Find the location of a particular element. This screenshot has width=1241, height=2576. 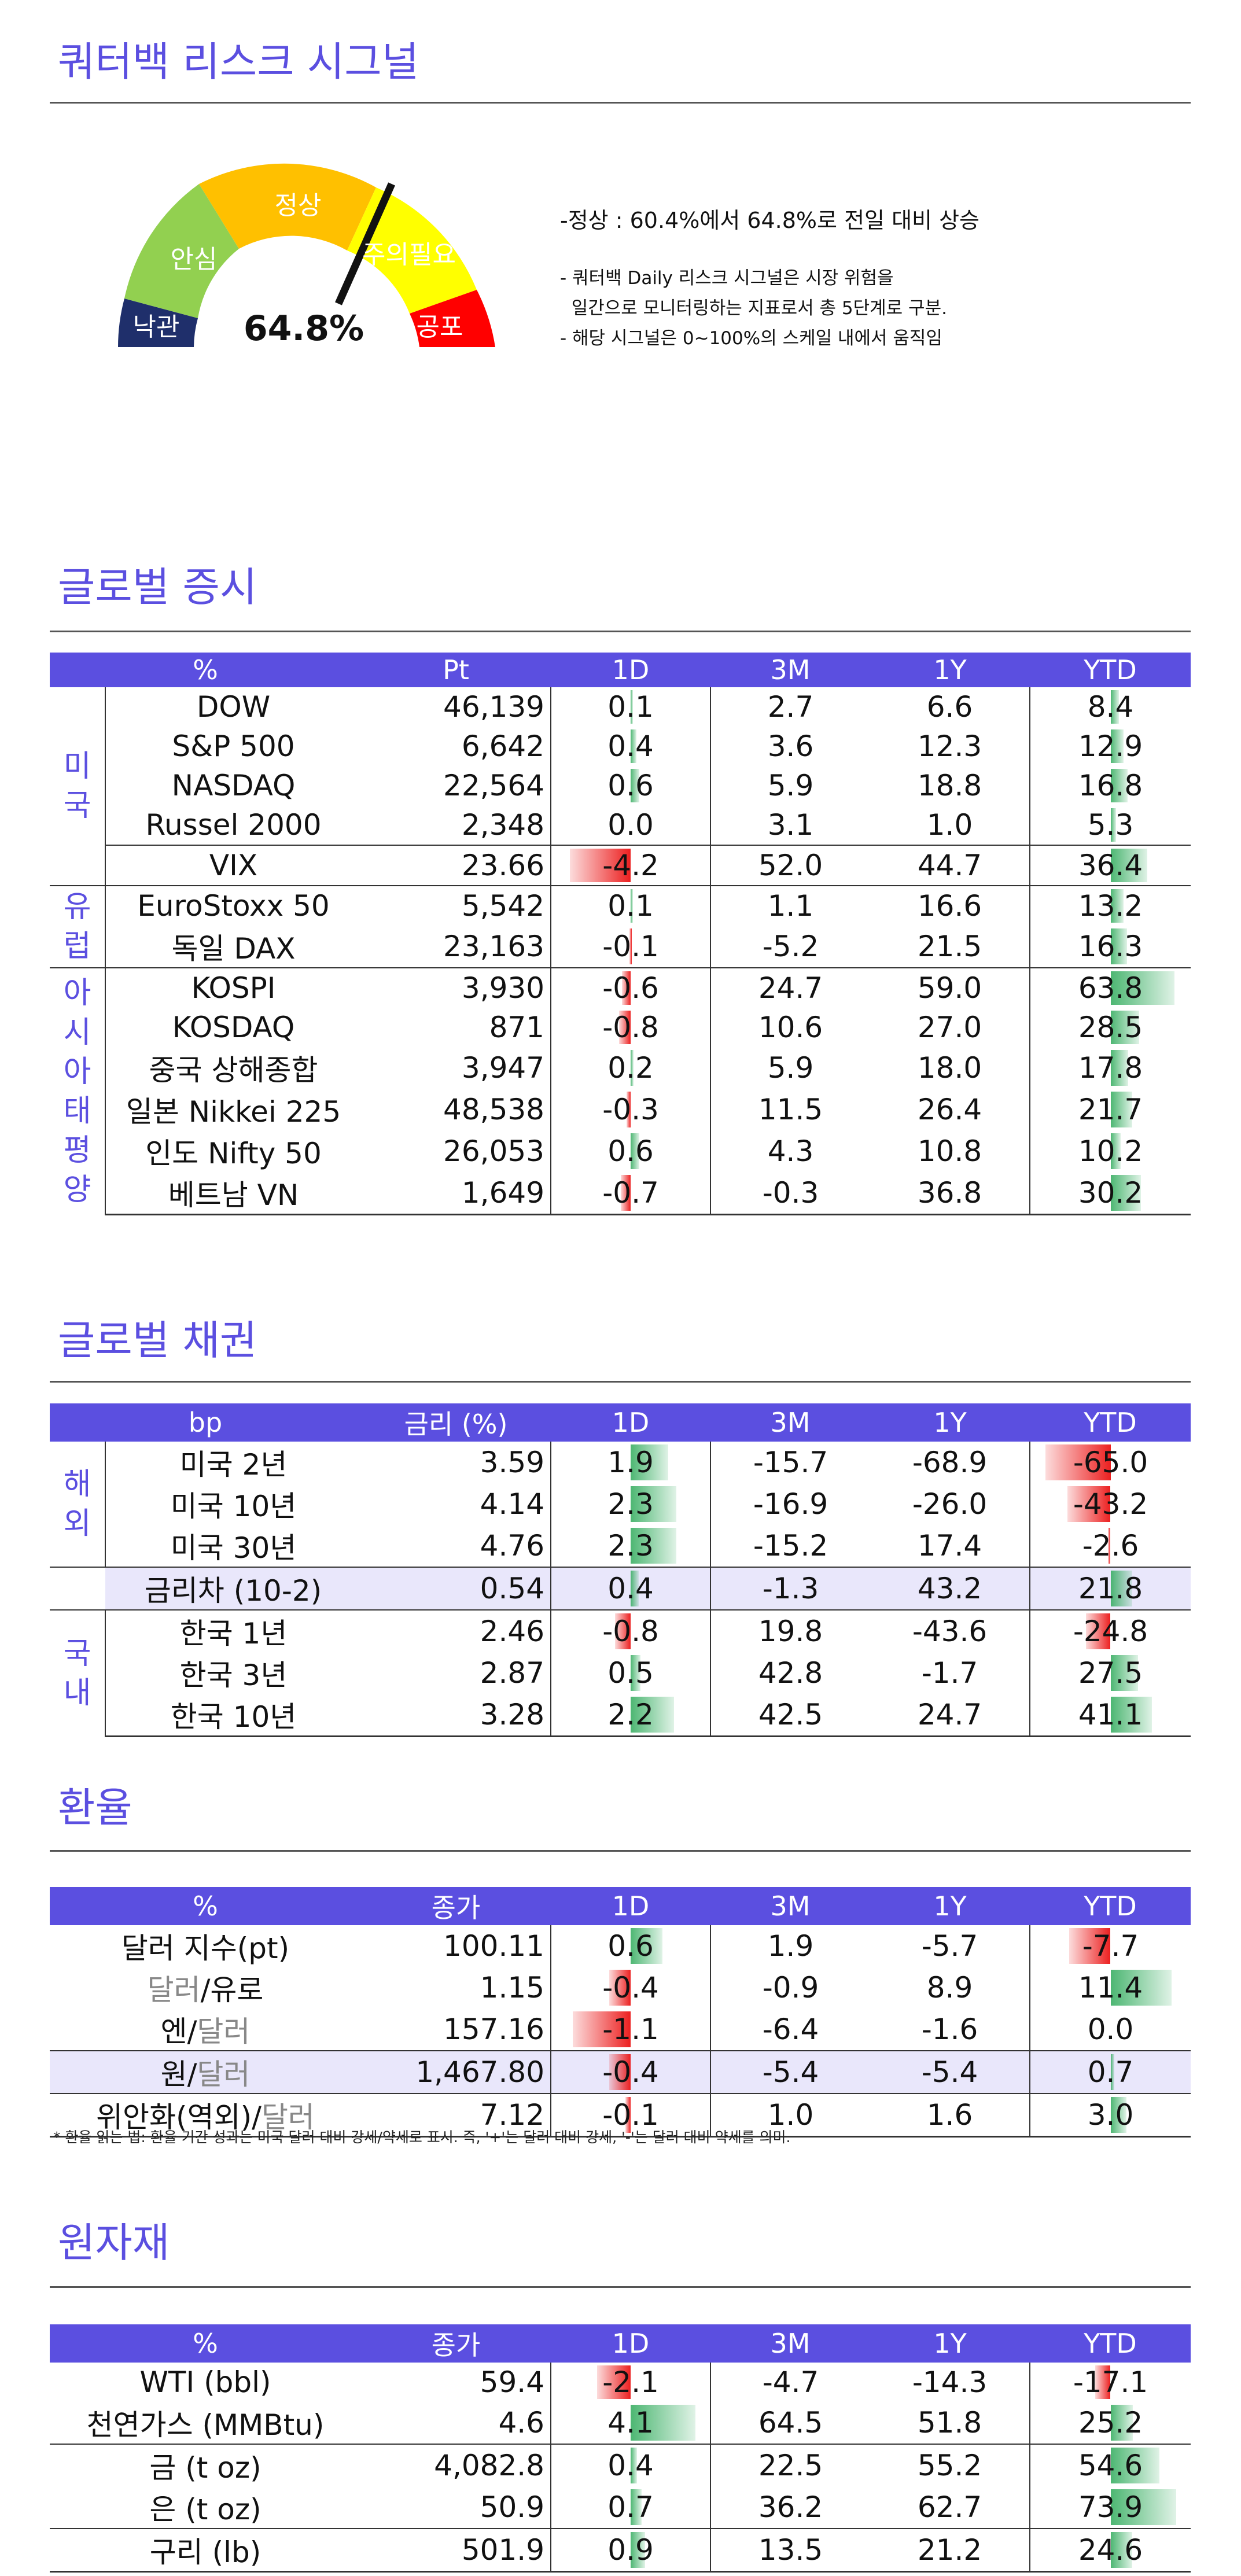

y1-value: -68.9 is located at coordinates (950, 1462).